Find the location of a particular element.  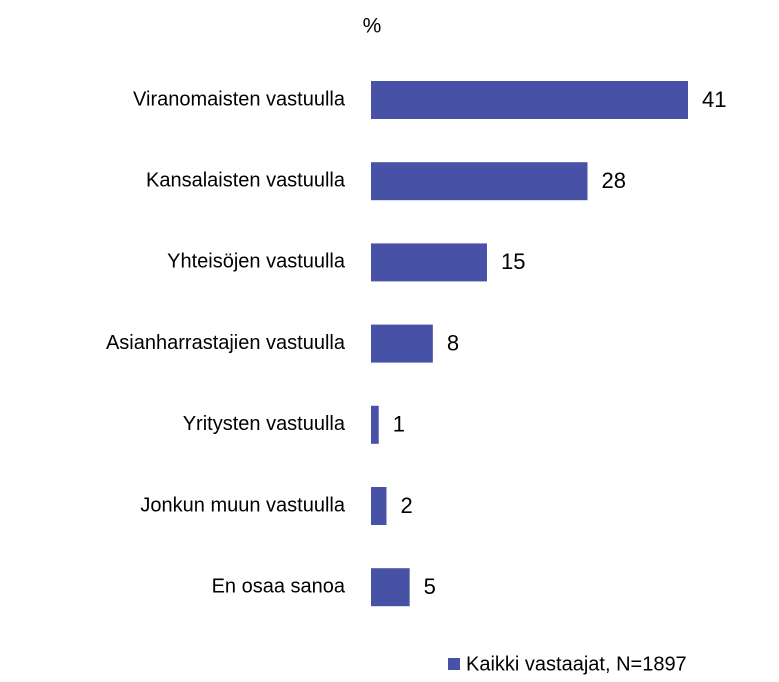

chart-title: % is located at coordinates (372, 26).